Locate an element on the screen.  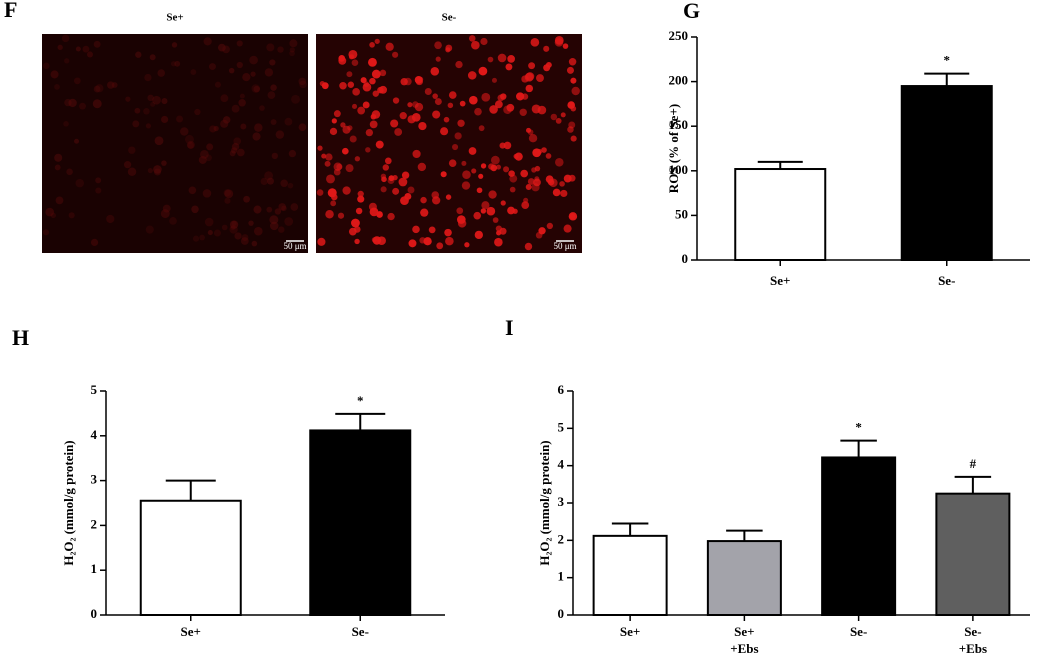
micrograph is located at coordinates (449, 143).